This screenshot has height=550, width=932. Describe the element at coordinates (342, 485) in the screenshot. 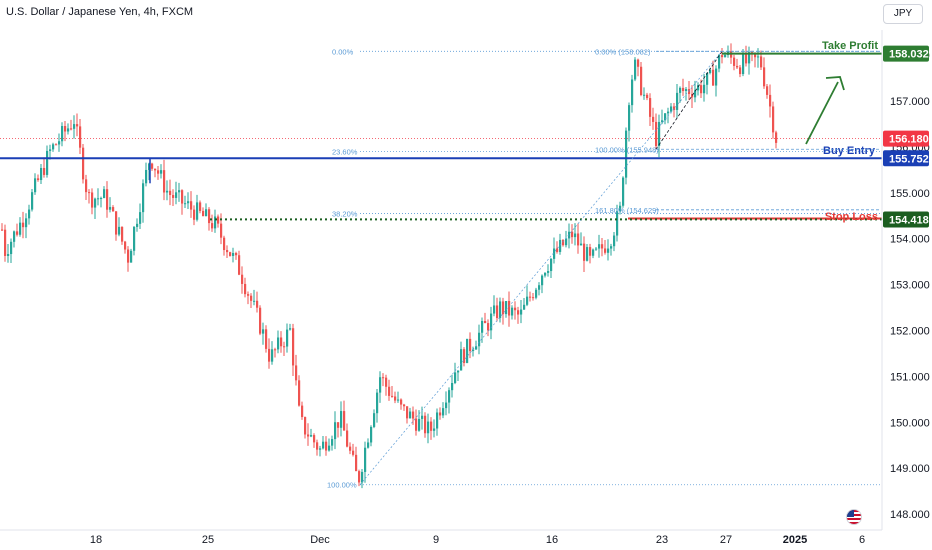

I see `fib-level-label: 100.00%` at that location.